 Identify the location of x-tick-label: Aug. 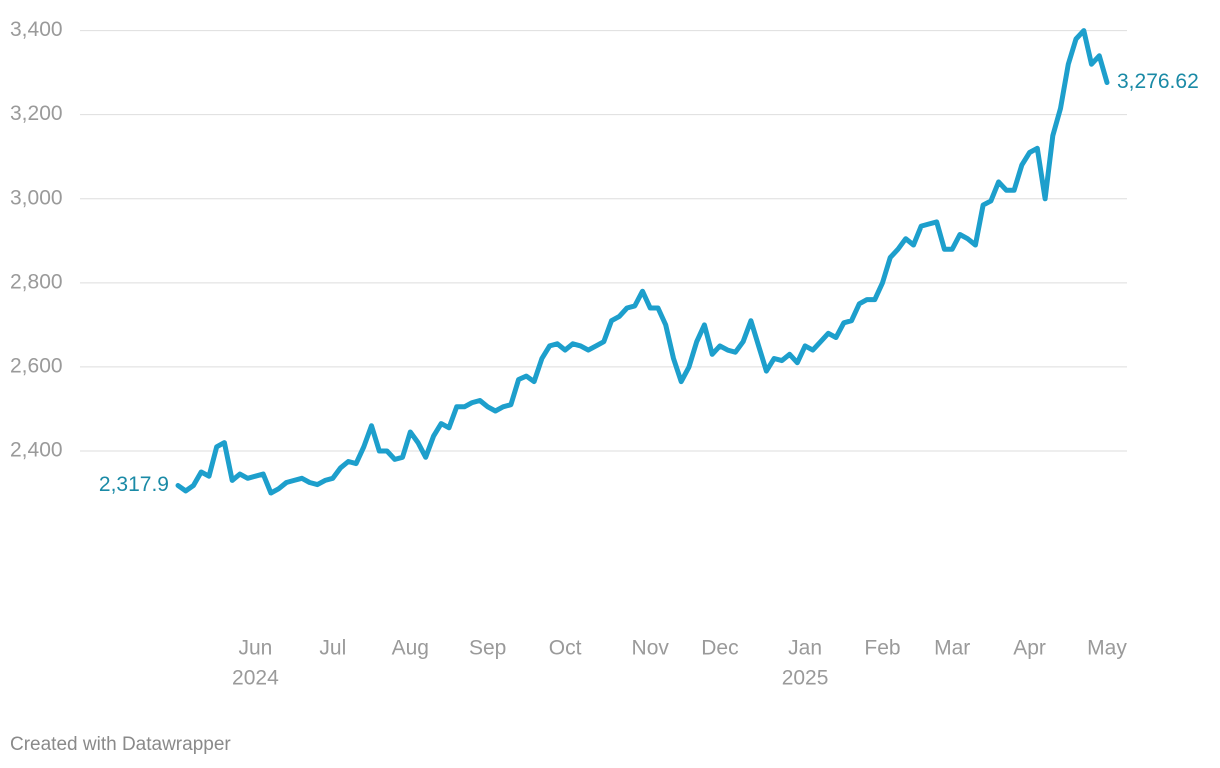
(410, 648).